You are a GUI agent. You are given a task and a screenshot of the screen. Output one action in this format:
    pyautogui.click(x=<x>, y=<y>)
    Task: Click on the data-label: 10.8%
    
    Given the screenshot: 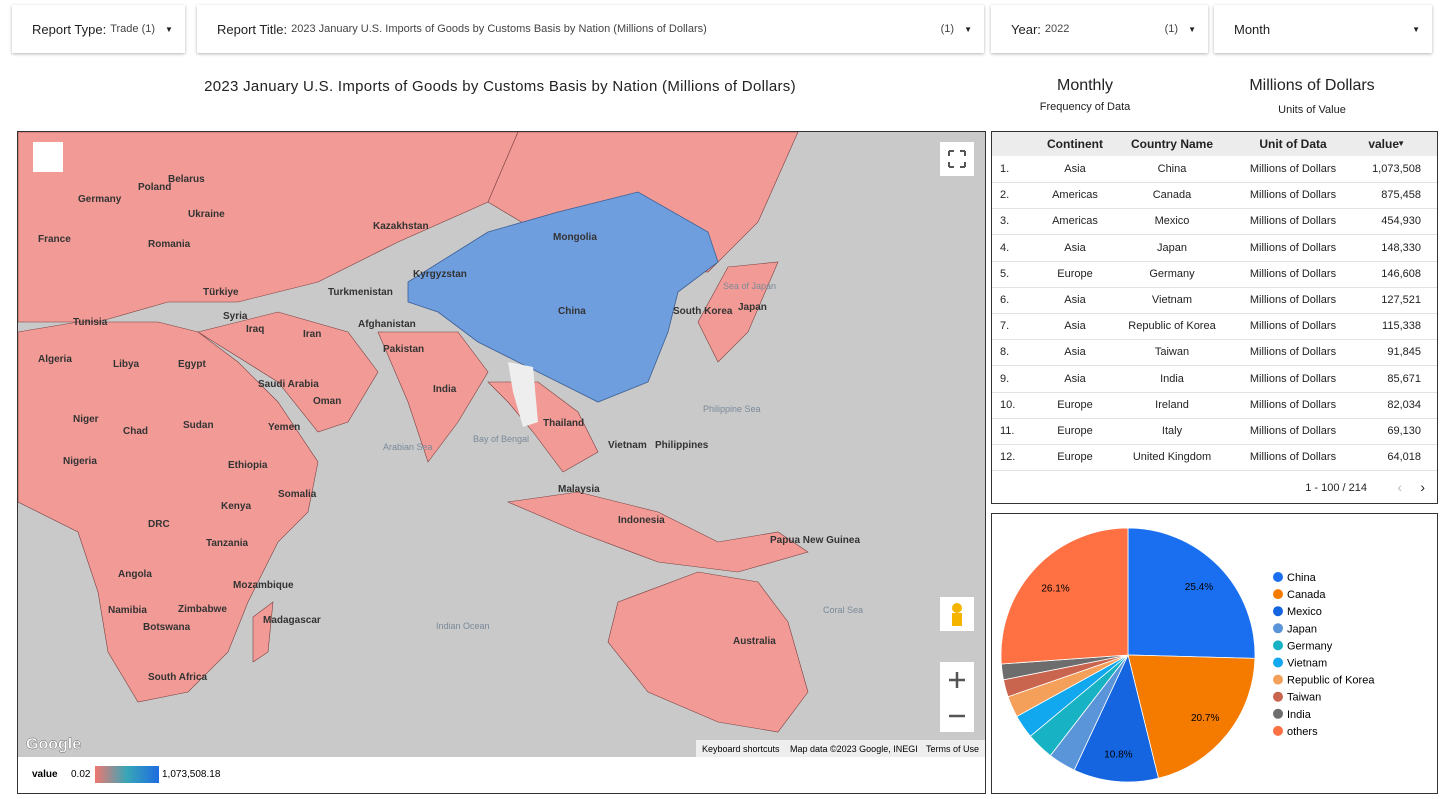 What is the action you would take?
    pyautogui.click(x=1118, y=755)
    